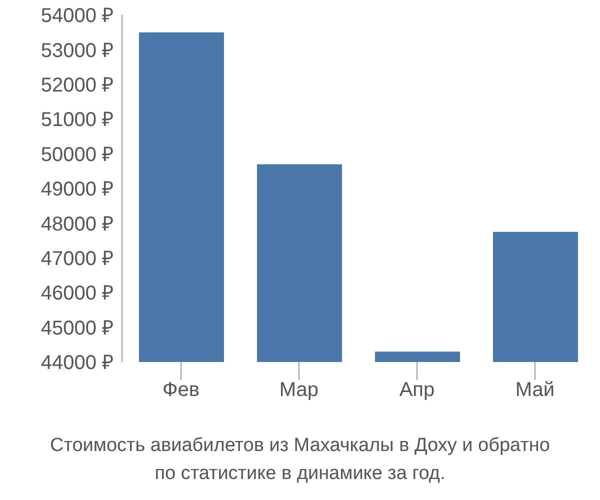 Image resolution: width=600 pixels, height=500 pixels. Describe the element at coordinates (181, 390) in the screenshot. I see `x-tick-label: Фев` at that location.